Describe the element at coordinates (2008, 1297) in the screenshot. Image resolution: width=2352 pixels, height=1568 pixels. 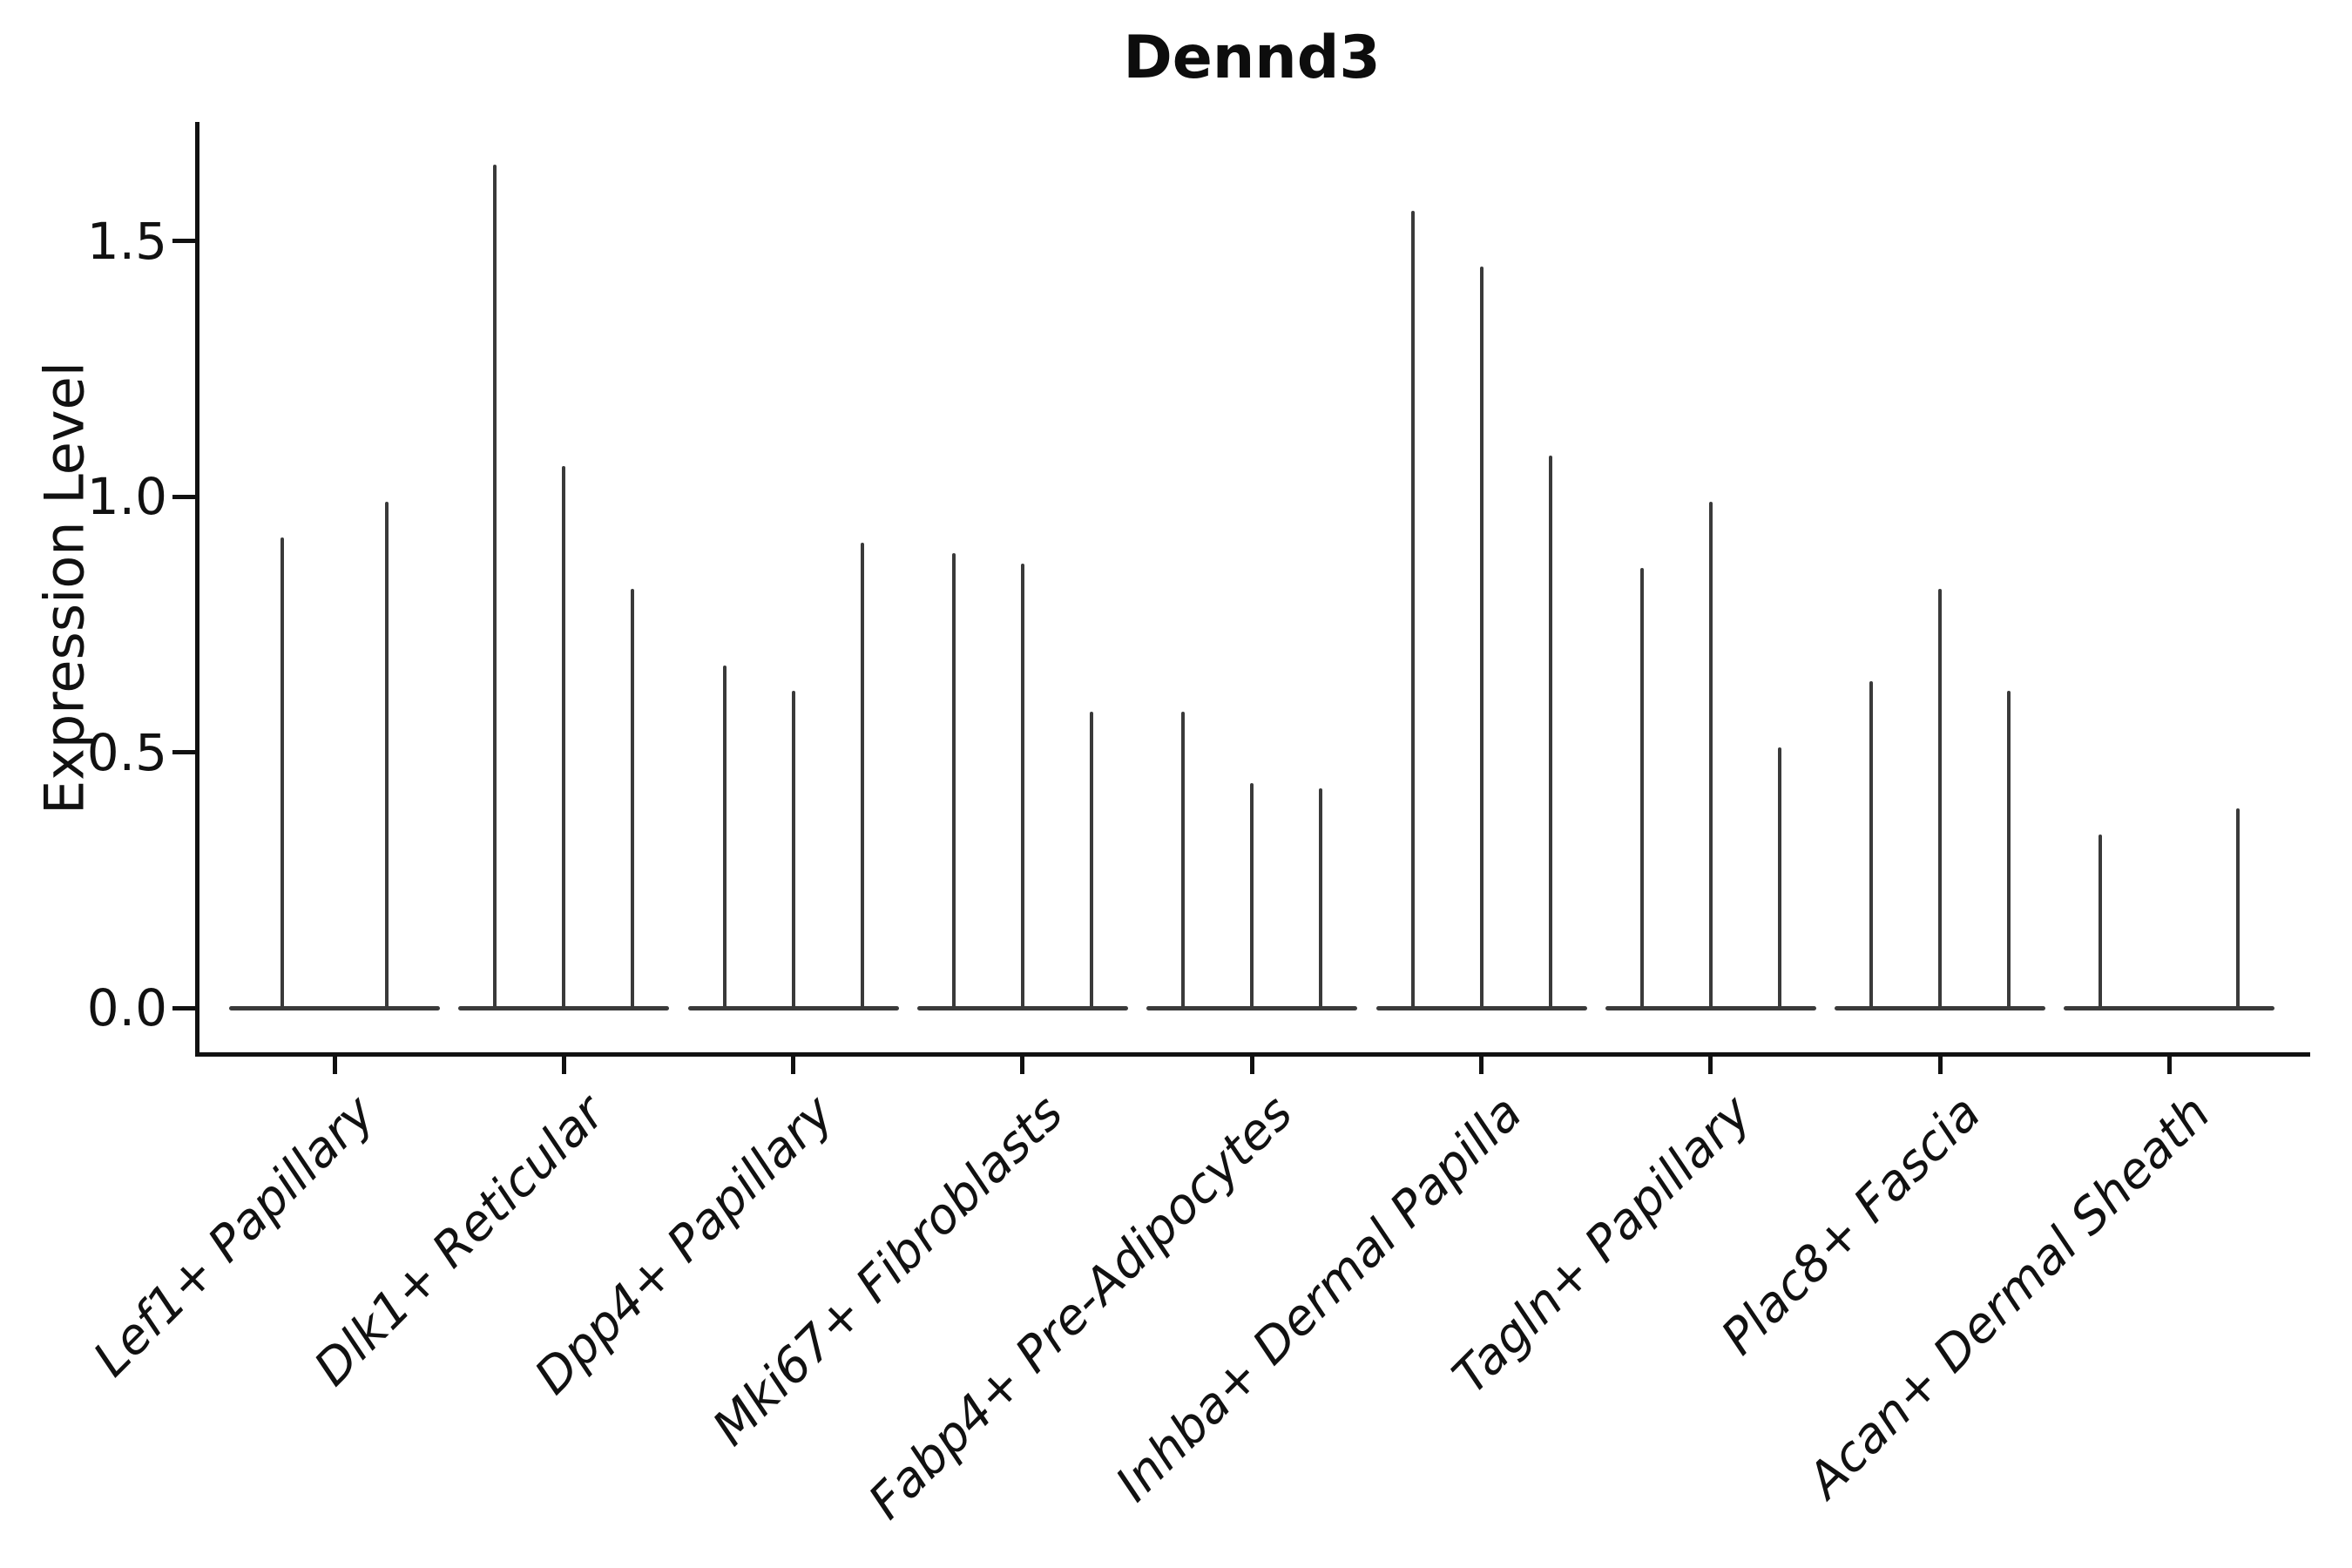
I see `x-tick-label: Acan+ Dermal Sheath` at that location.